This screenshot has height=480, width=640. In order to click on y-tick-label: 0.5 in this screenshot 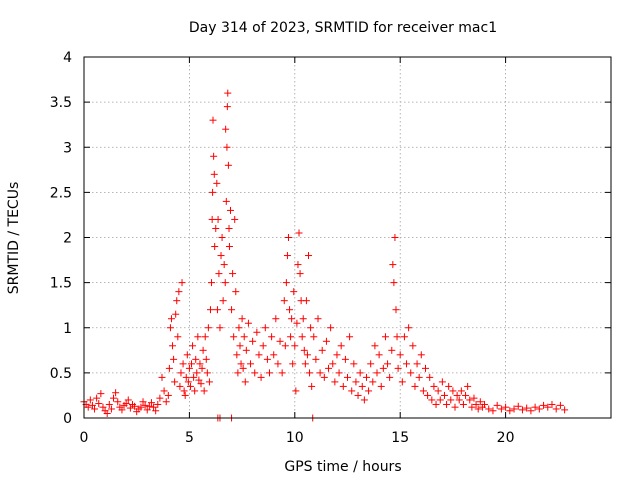, I will do `click(61, 374)`.